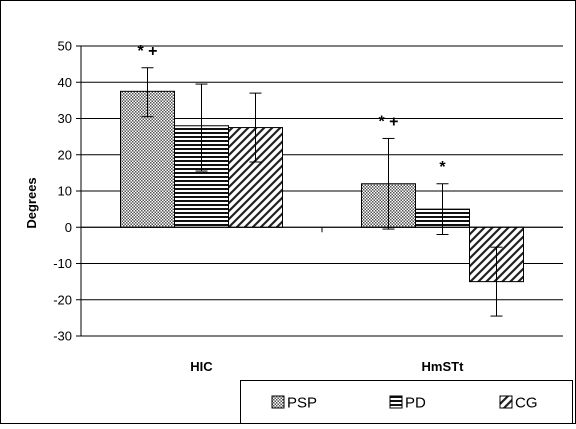 This screenshot has height=429, width=576. I want to click on legend-box, so click(406, 402).